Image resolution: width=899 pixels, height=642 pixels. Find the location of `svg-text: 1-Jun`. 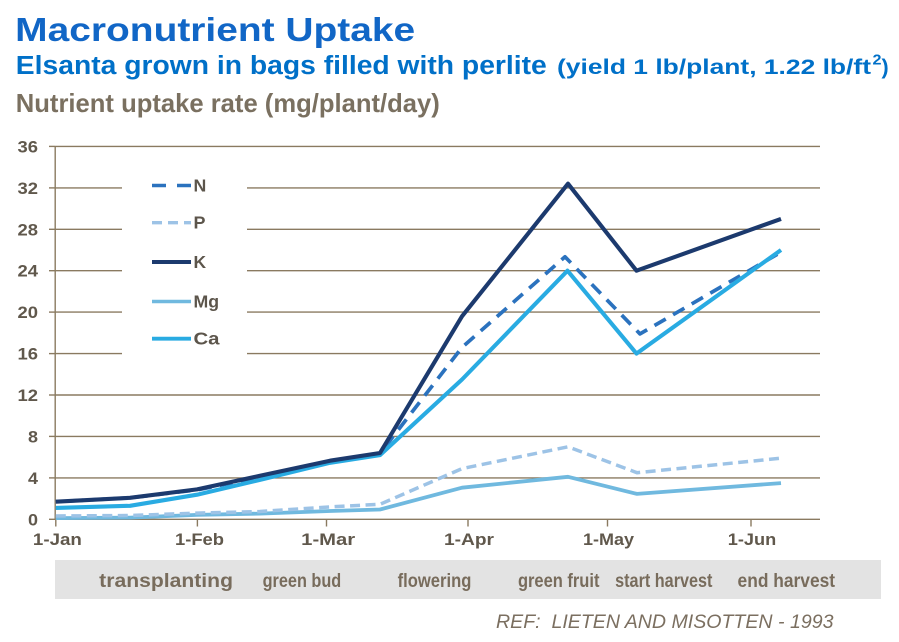

svg-text: 1-Jun is located at coordinates (752, 539).